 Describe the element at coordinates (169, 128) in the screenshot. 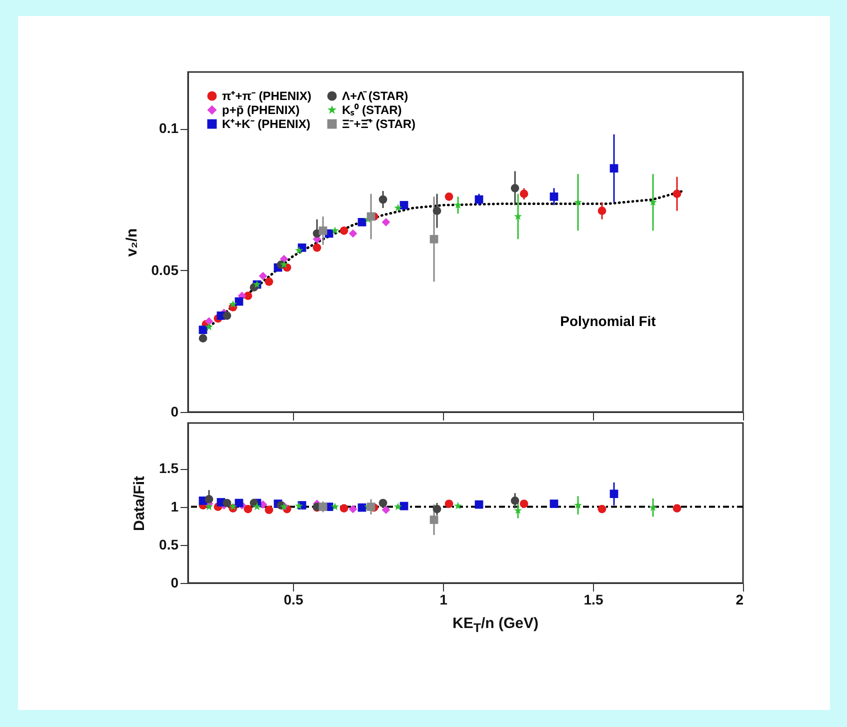

I see `y-tick-label: 0.1` at that location.